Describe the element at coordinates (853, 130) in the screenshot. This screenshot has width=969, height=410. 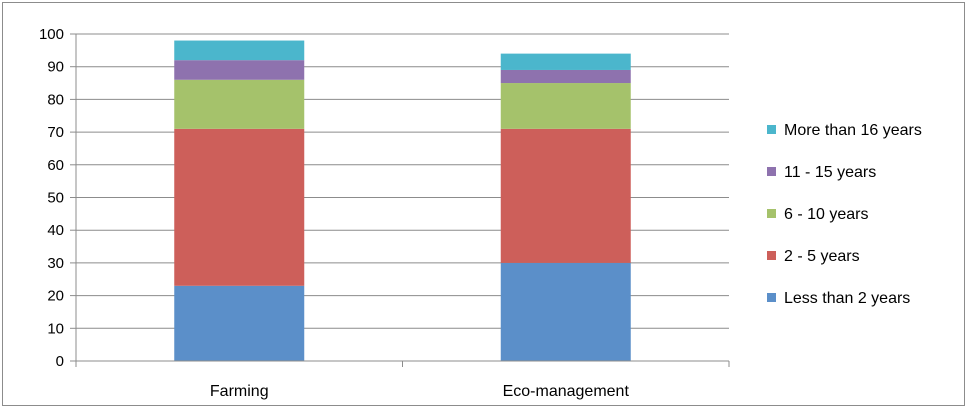
I see `legend-label: More than 16 years` at that location.